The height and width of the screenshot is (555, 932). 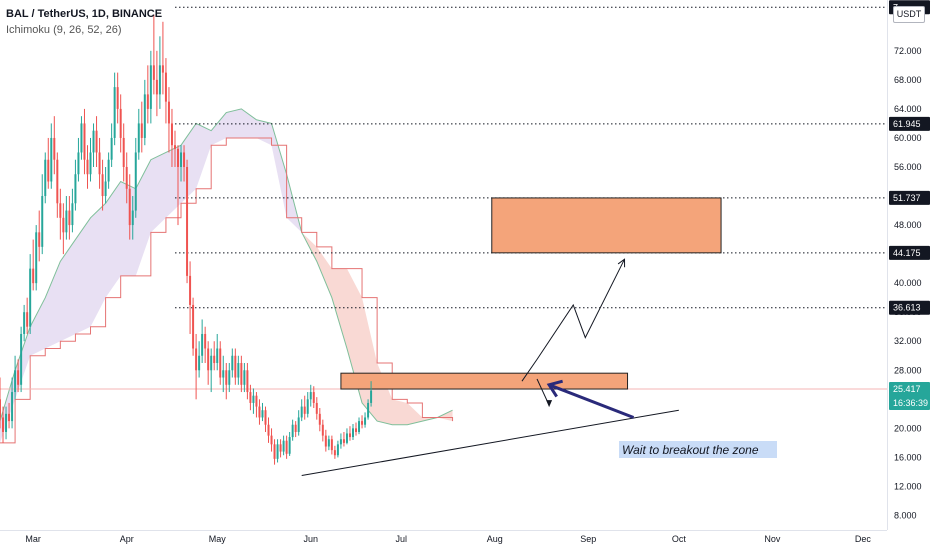 What do you see at coordinates (908, 80) in the screenshot?
I see `price-tick-label: 68.000` at bounding box center [908, 80].